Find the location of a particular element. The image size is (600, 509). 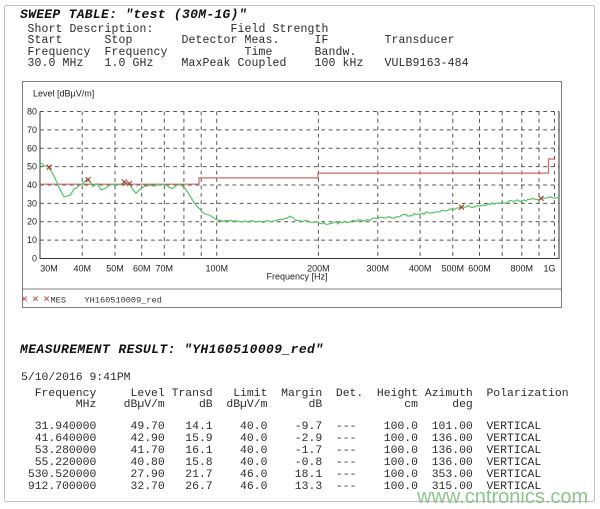

svg-text: 400M is located at coordinates (420, 268).